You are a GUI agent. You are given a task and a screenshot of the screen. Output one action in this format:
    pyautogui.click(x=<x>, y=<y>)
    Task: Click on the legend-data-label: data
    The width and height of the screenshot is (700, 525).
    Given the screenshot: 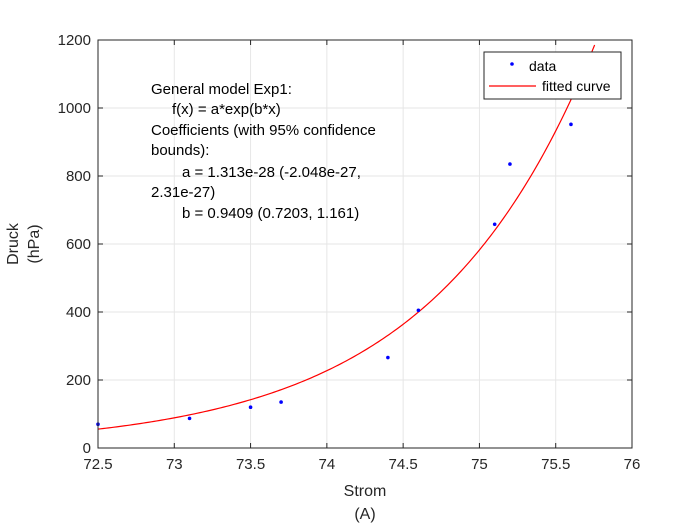 What is the action you would take?
    pyautogui.click(x=542, y=66)
    